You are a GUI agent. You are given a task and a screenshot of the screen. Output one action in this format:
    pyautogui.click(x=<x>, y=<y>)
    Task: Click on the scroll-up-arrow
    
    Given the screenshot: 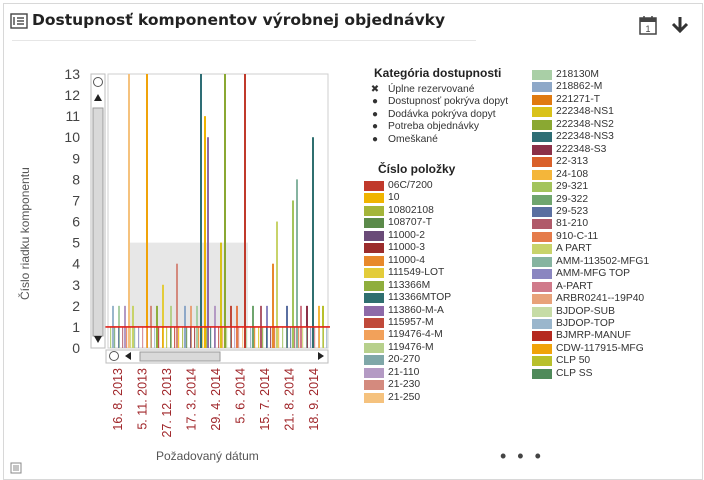 What is the action you would take?
    pyautogui.click(x=98, y=97)
    